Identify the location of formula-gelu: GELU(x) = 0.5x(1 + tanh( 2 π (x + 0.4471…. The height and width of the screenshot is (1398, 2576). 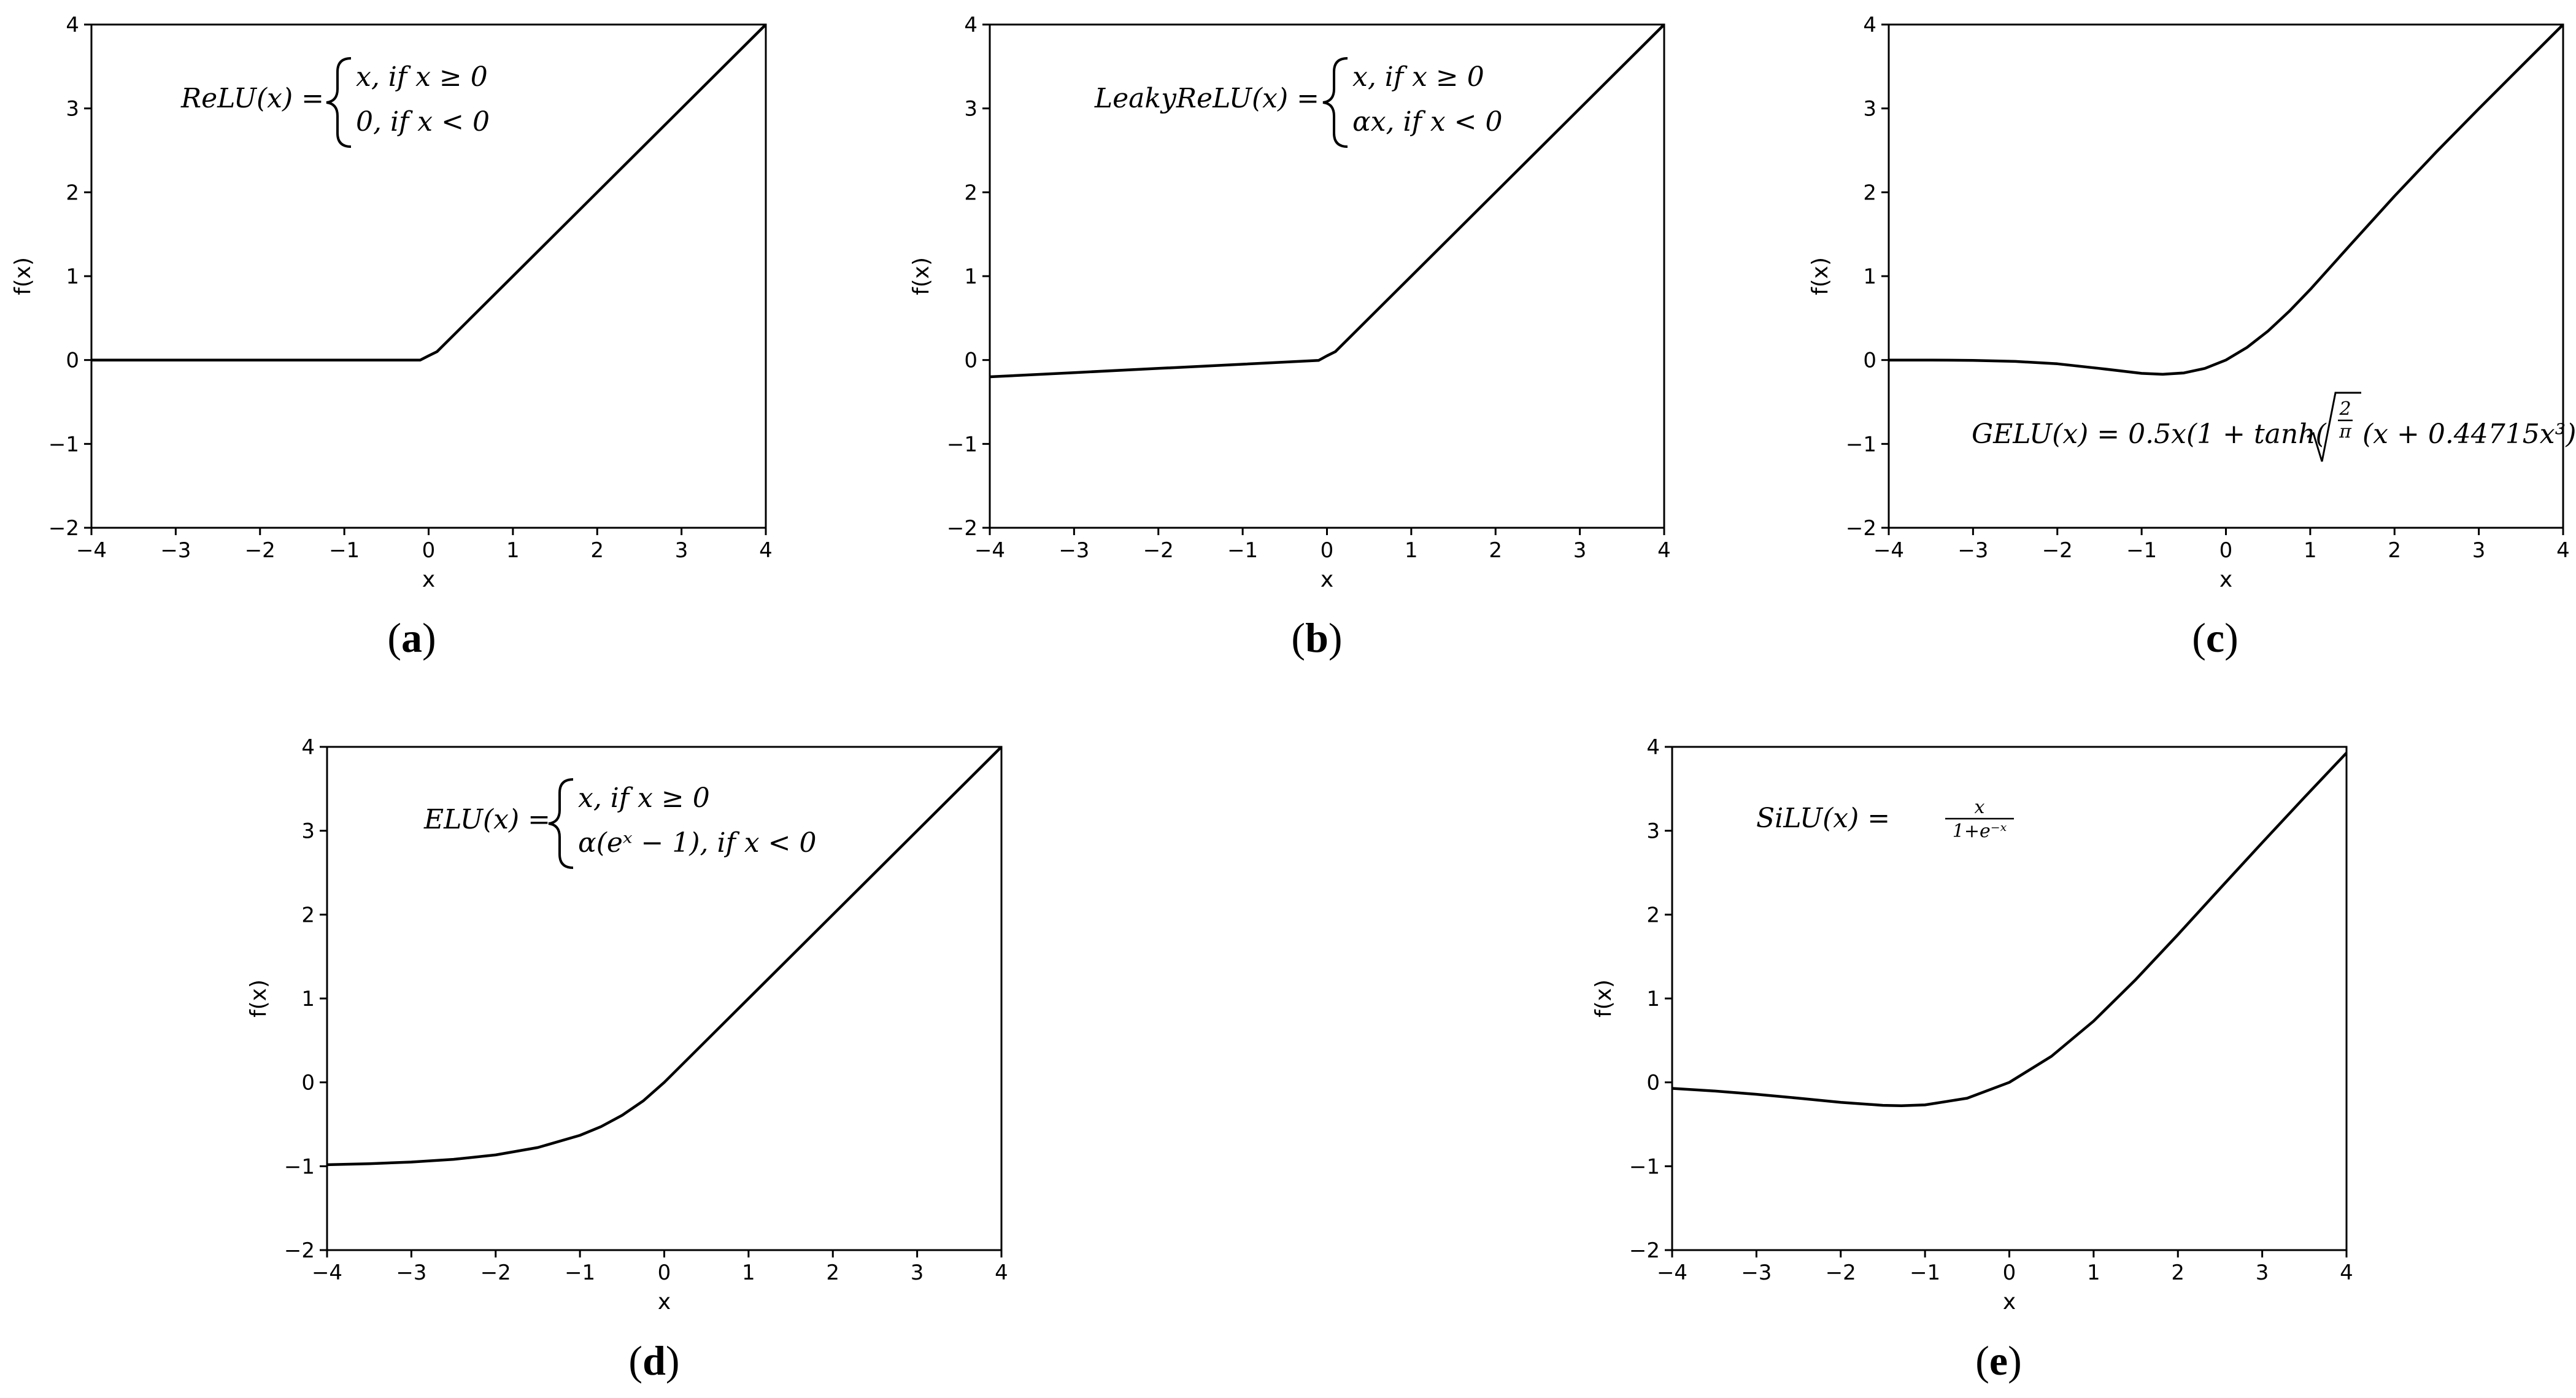
(2274, 427).